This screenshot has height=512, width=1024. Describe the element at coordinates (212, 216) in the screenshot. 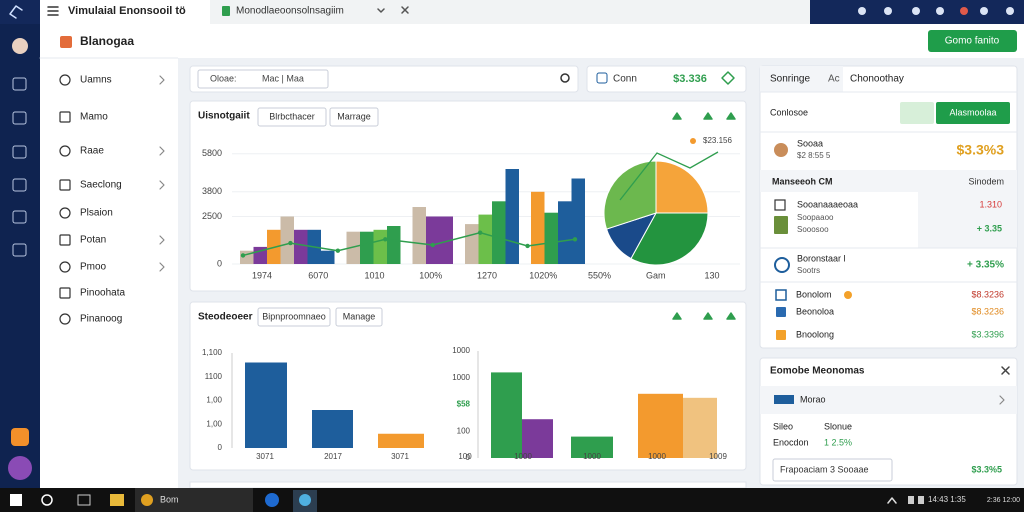

I see `y-tick-label: 2500` at that location.